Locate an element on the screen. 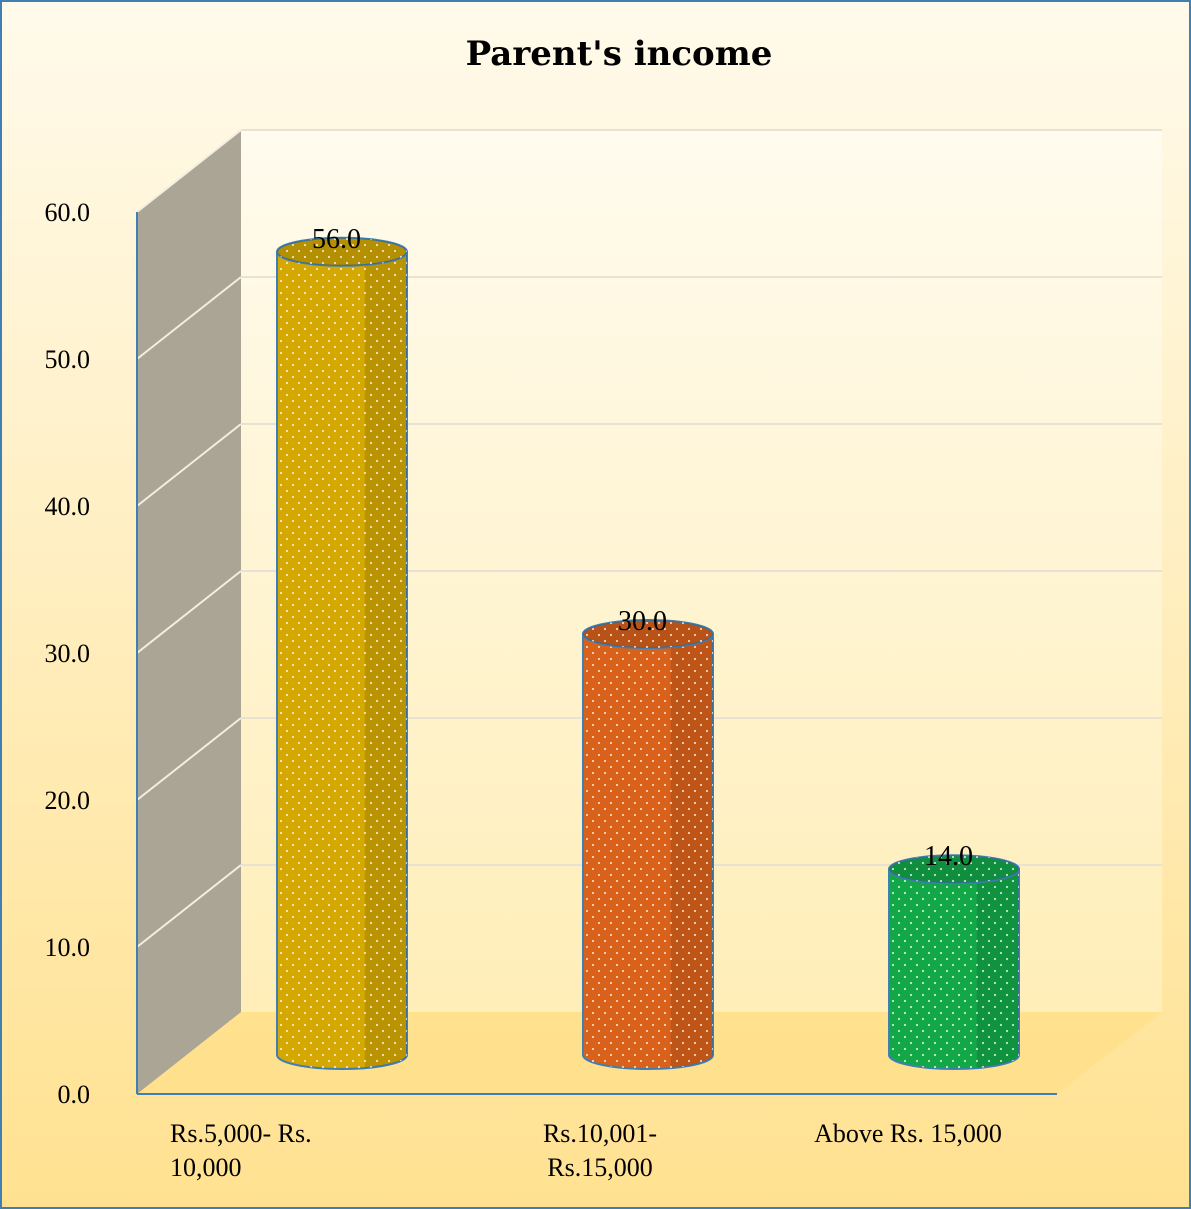 The width and height of the screenshot is (1191, 1209). x-tick-label-line: Above Rs. 15,000 is located at coordinates (908, 1133).